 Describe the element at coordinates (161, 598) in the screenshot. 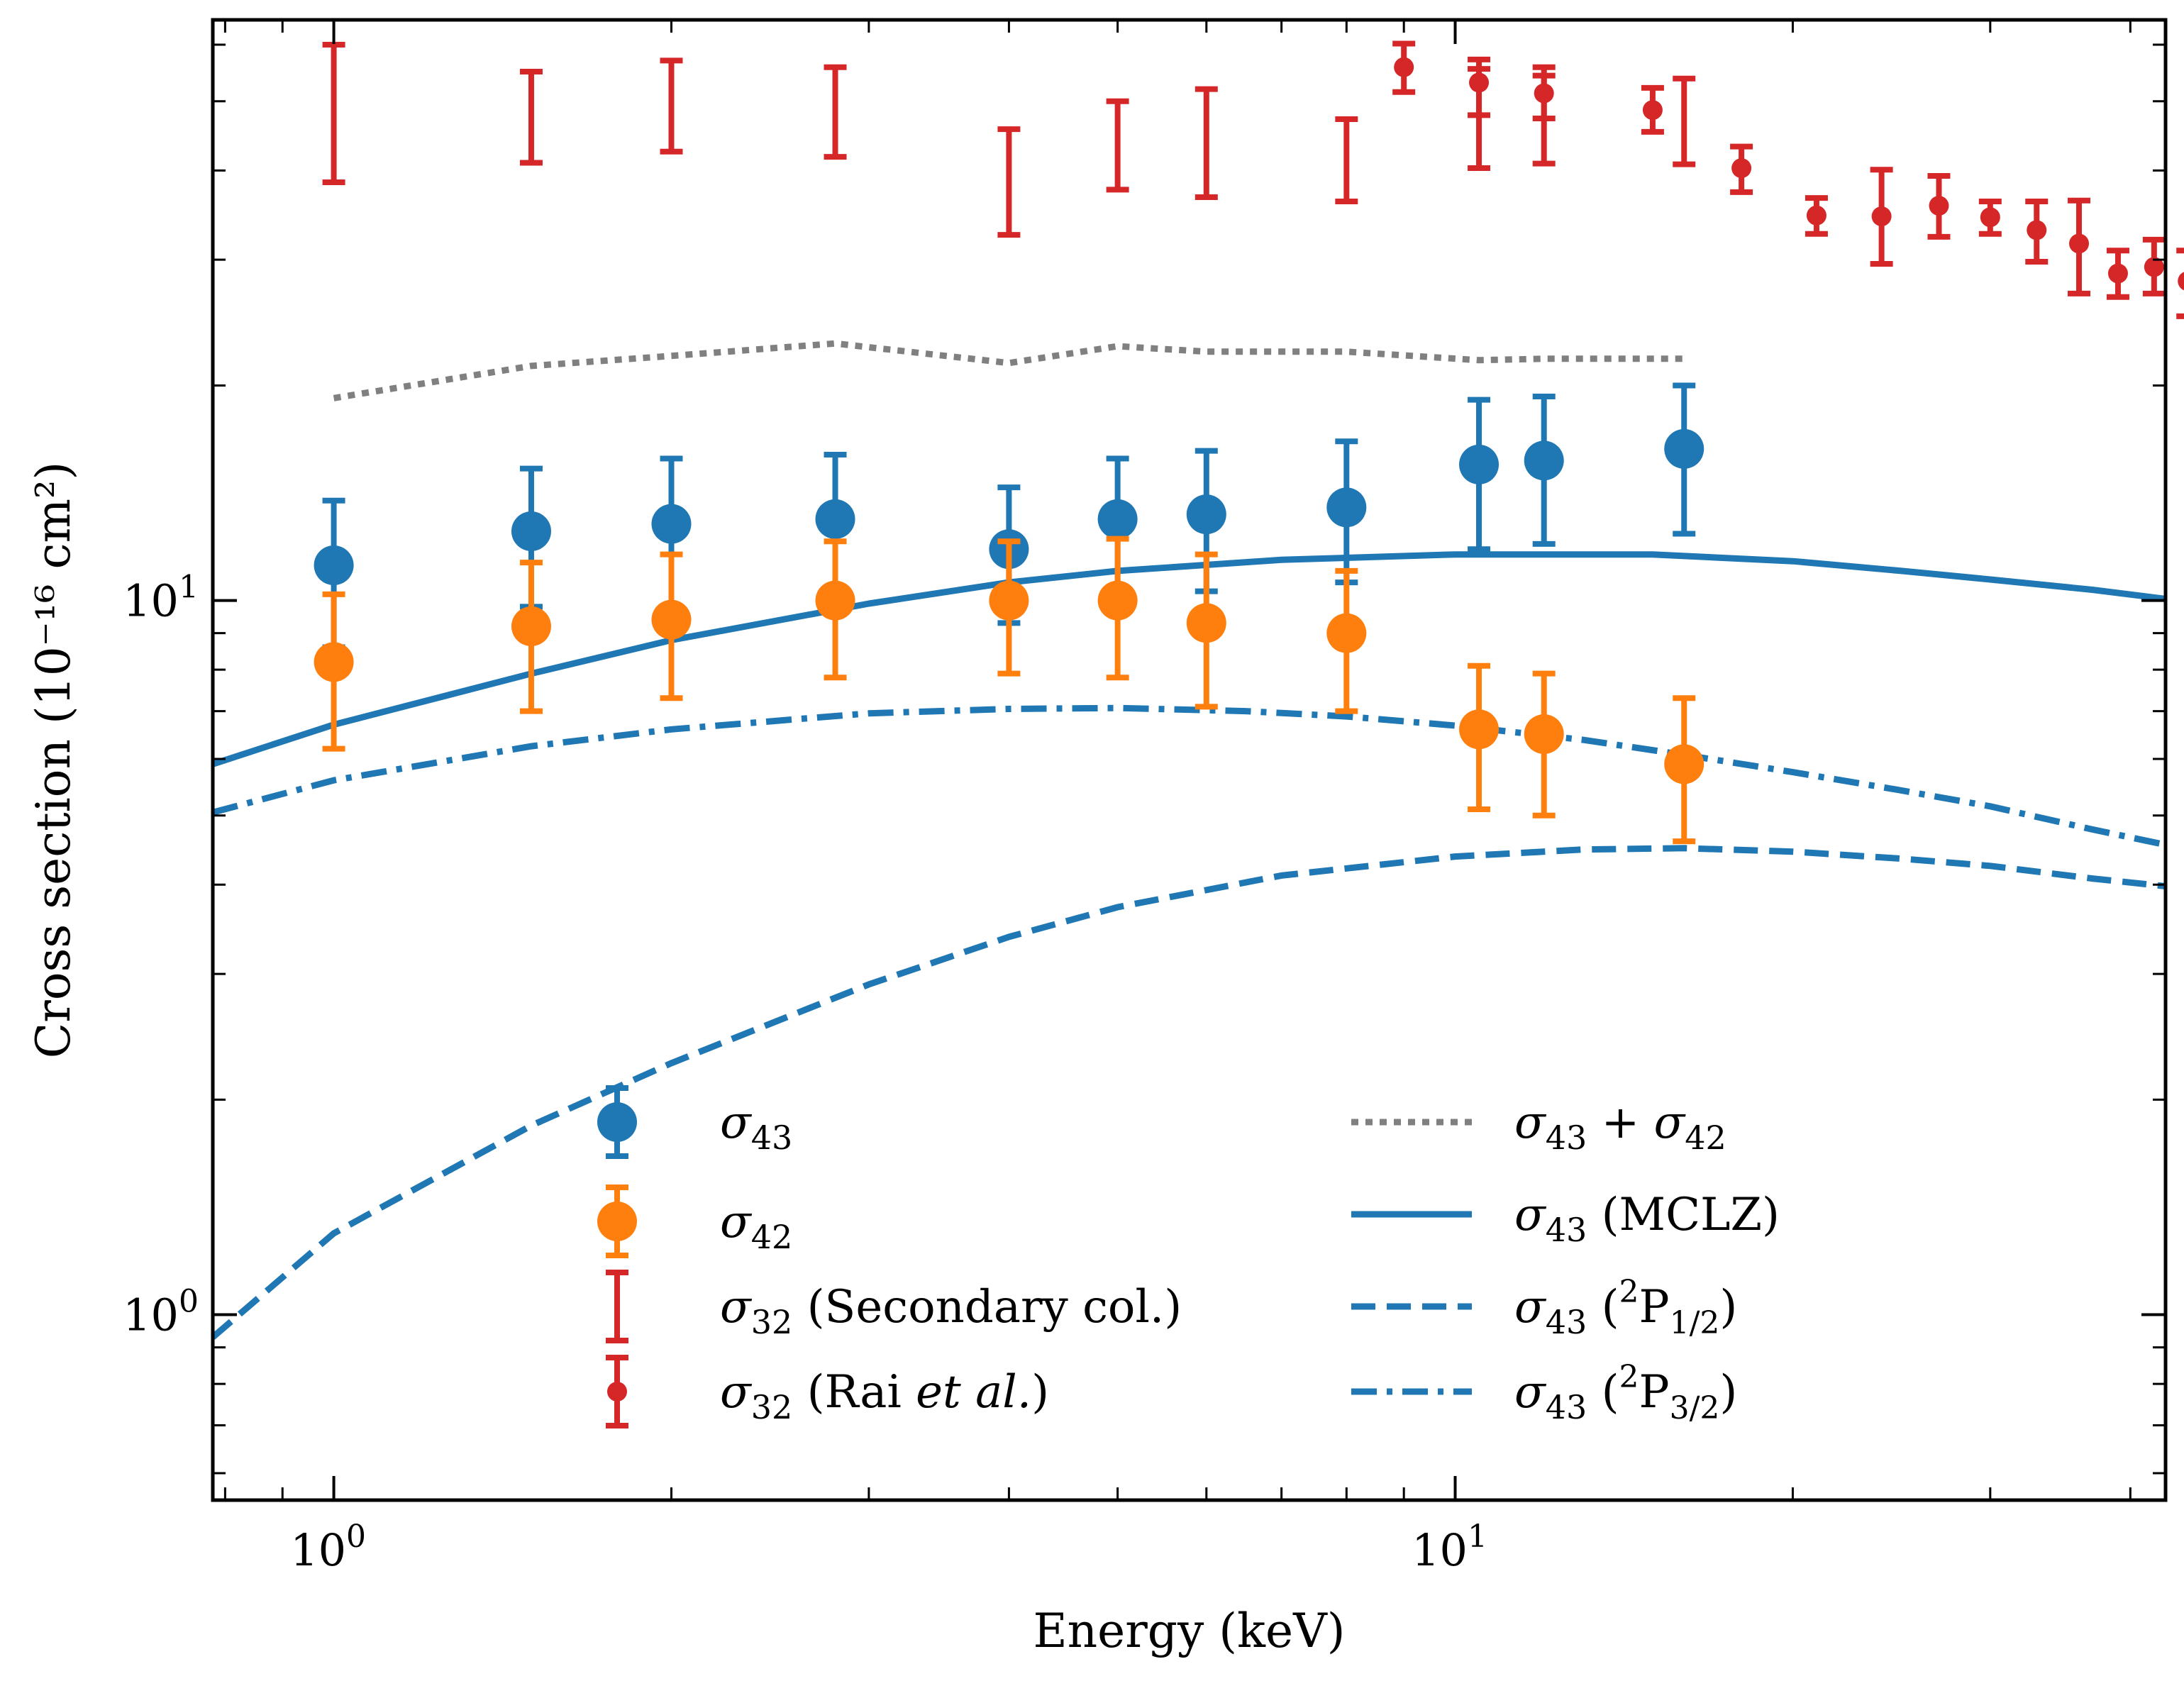

I see `y-tick-label: 101` at that location.